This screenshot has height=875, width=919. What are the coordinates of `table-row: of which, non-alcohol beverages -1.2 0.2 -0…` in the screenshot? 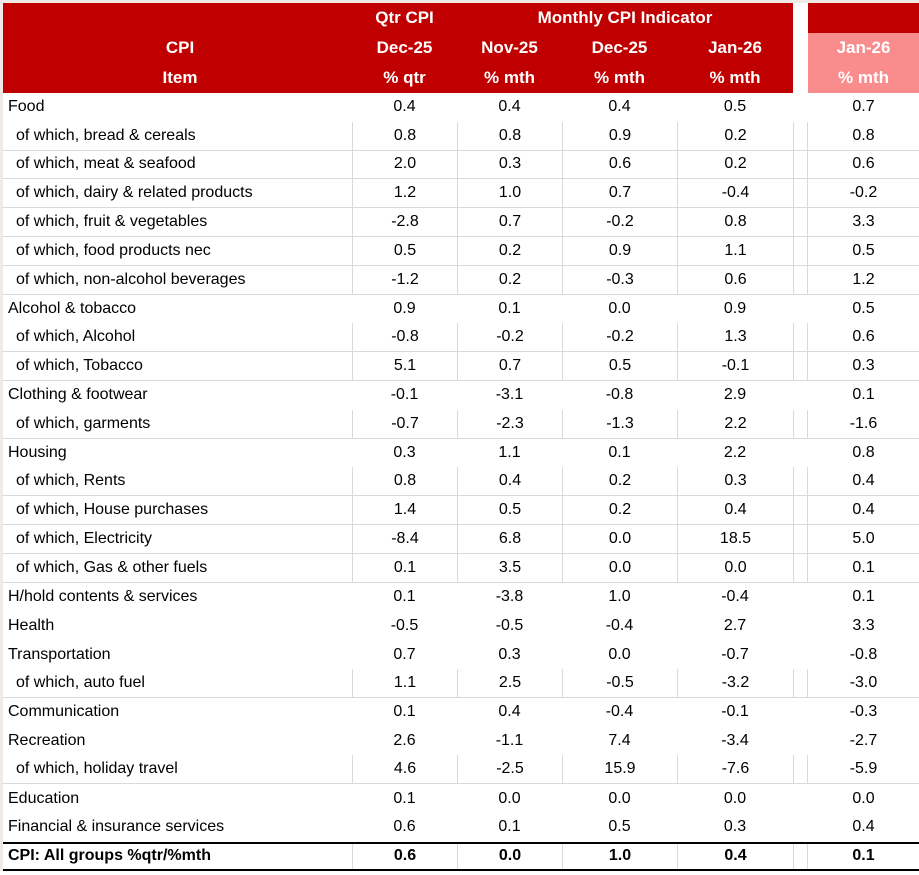 It's located at (461, 280).